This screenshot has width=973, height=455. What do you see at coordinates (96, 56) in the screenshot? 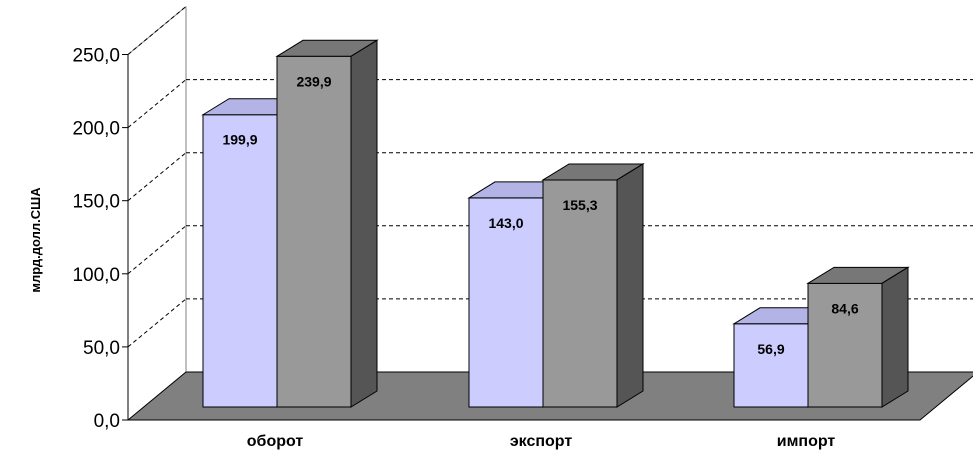
I see `y-tick-label: 250,0` at bounding box center [96, 56].